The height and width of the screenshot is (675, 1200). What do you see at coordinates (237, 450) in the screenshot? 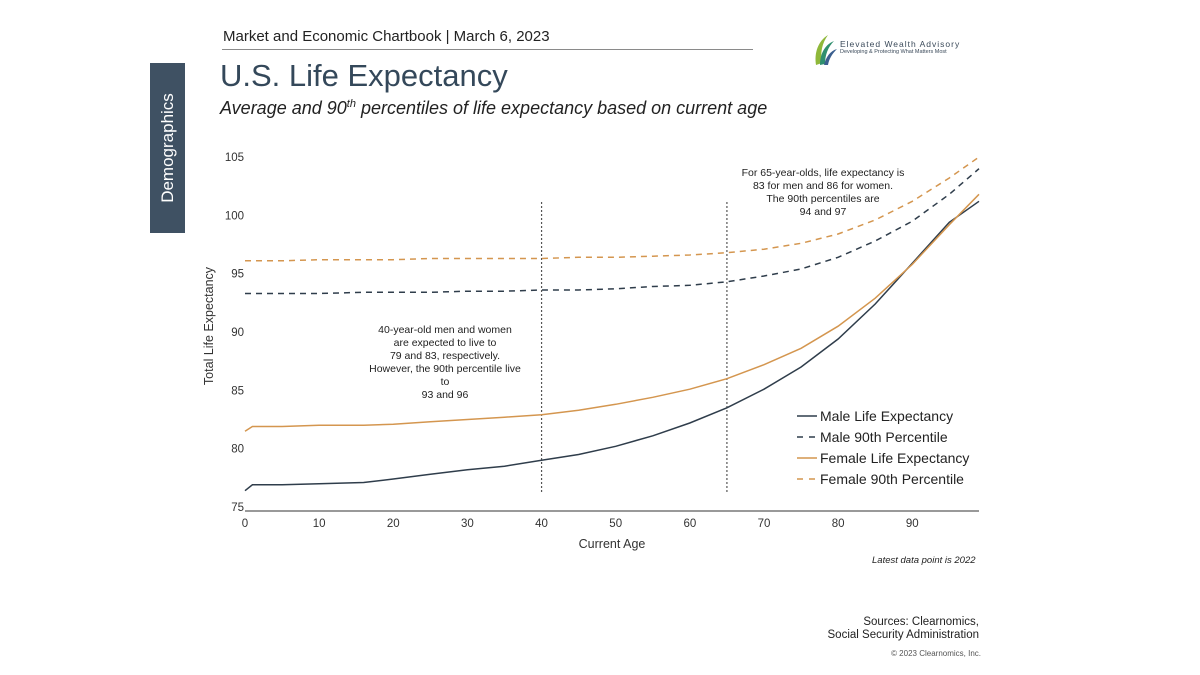
I see `y-tick-label: 80` at bounding box center [237, 450].